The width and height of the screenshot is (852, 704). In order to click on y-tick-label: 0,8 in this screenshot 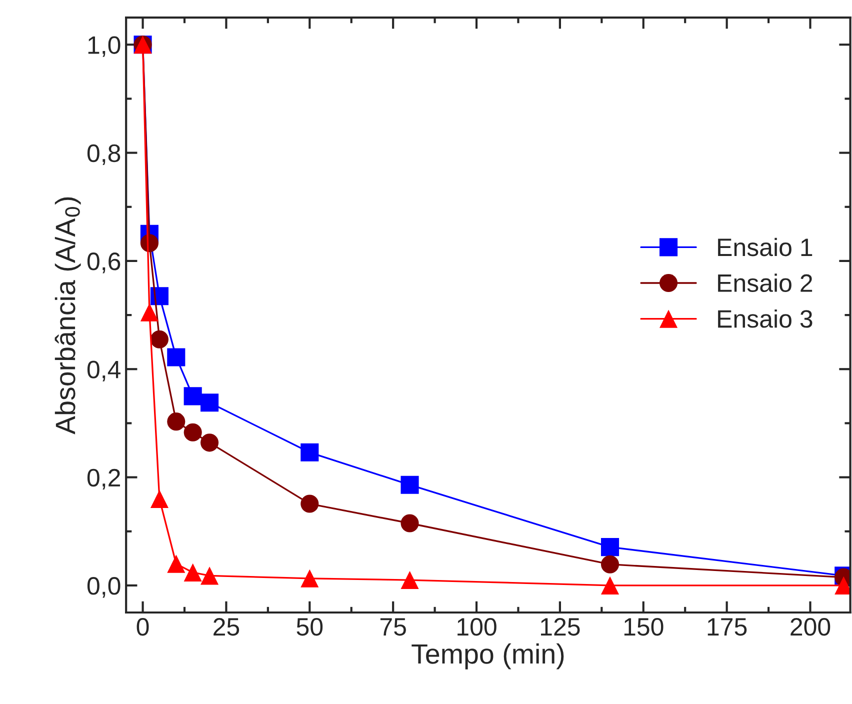, I will do `click(103, 155)`.